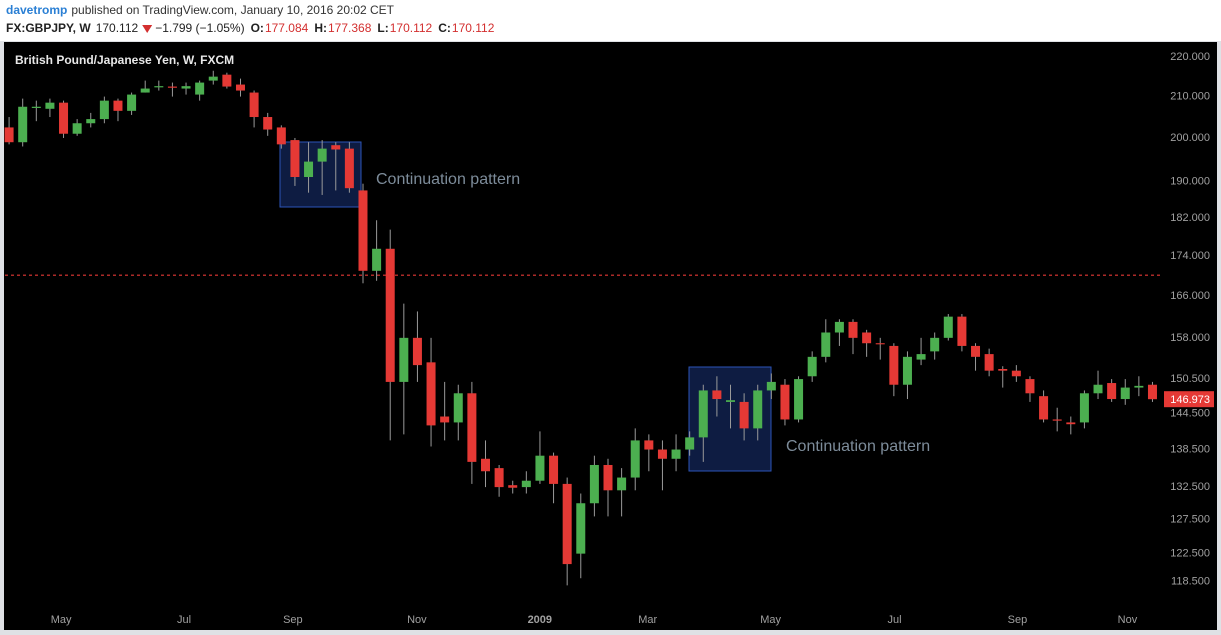 Image resolution: width=1221 pixels, height=635 pixels. What do you see at coordinates (147, 29) in the screenshot?
I see `down-arrow` at bounding box center [147, 29].